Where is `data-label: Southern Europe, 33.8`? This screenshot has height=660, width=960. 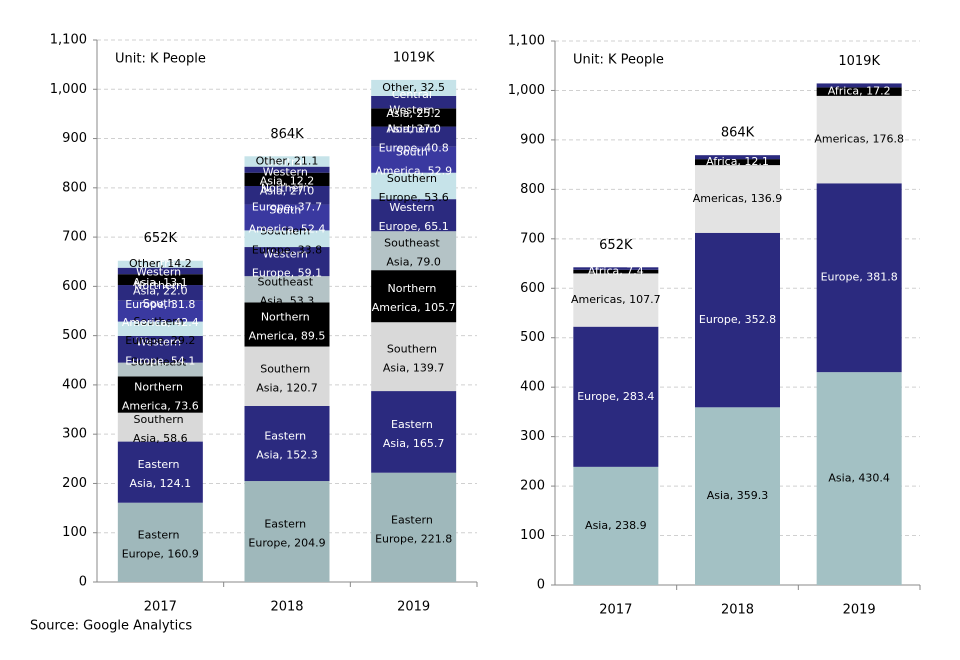
data-label: Southern Europe, 33.8 is located at coordinates (287, 241).